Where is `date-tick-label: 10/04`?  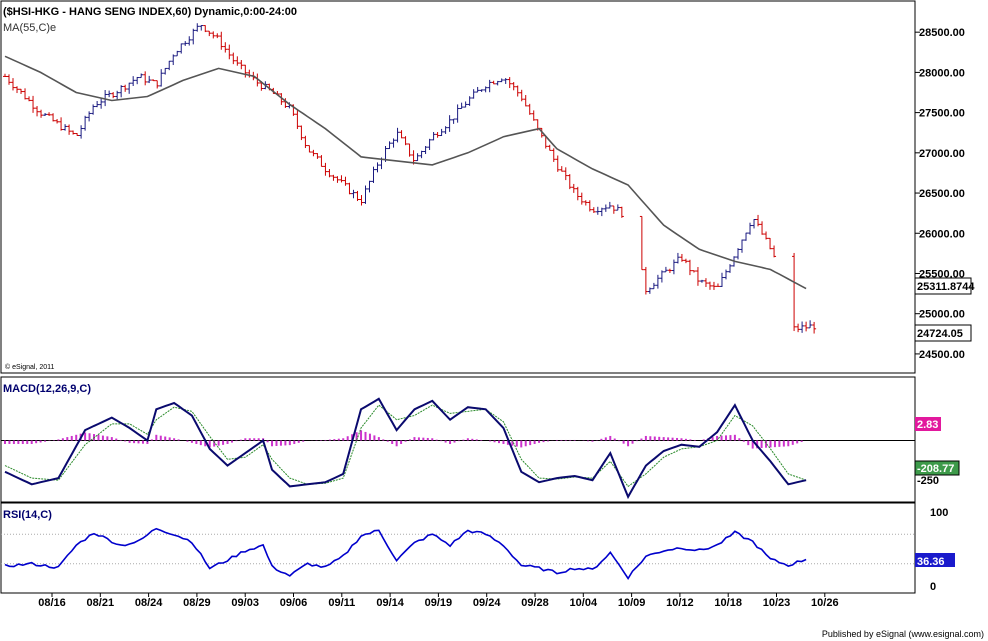
date-tick-label: 10/04 is located at coordinates (584, 603).